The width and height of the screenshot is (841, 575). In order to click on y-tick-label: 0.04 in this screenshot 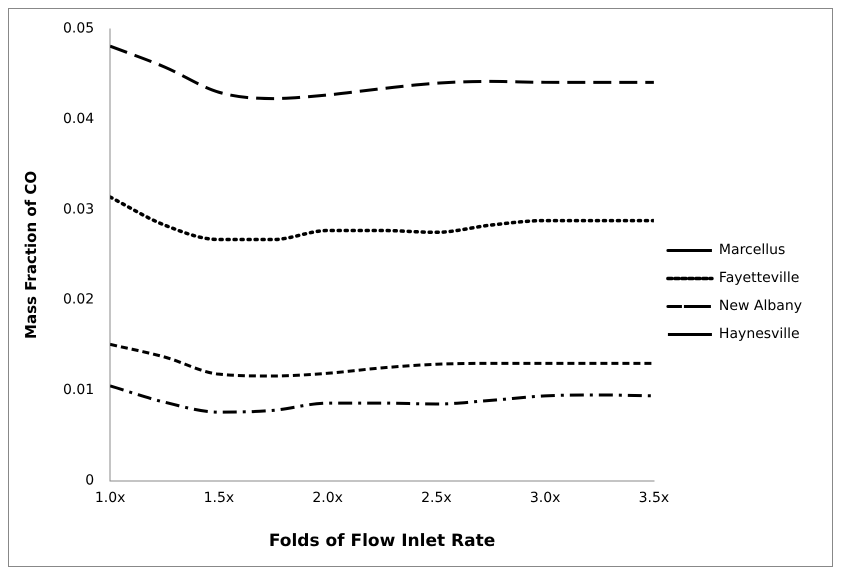, I will do `click(78, 119)`.